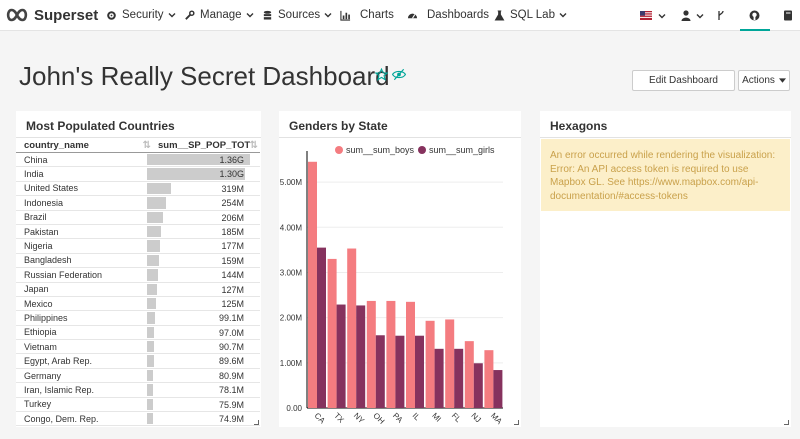 Image resolution: width=800 pixels, height=439 pixels. What do you see at coordinates (232, 217) in the screenshot?
I see `population-value: 206M` at bounding box center [232, 217].